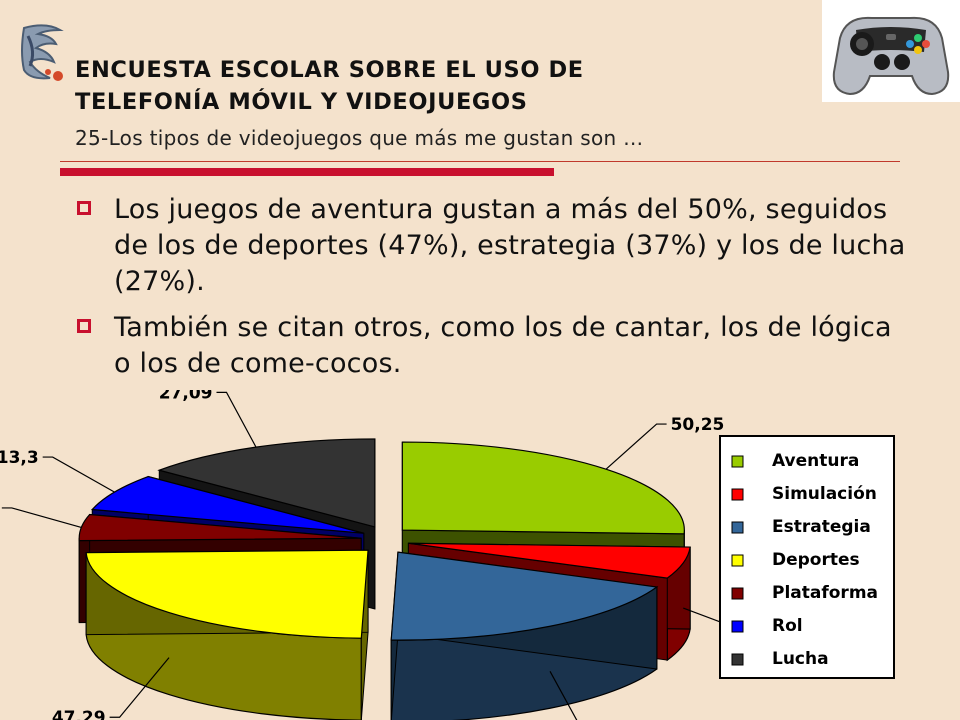 The width and height of the screenshot is (960, 720). Describe the element at coordinates (19, 458) in the screenshot. I see `value-label: 13,3` at that location.